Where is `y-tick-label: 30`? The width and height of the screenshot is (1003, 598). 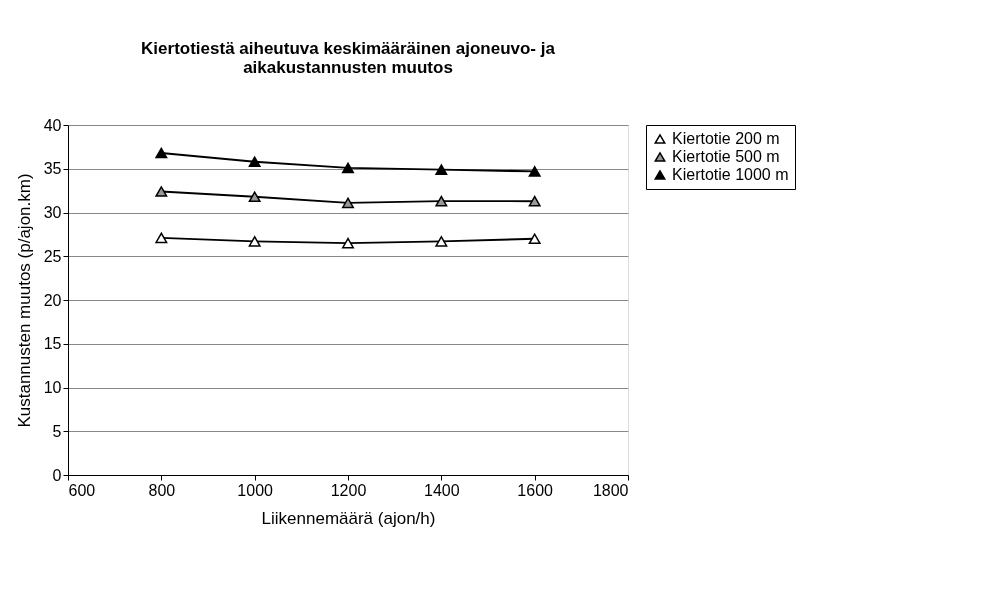
y-tick-label: 30 is located at coordinates (52, 212).